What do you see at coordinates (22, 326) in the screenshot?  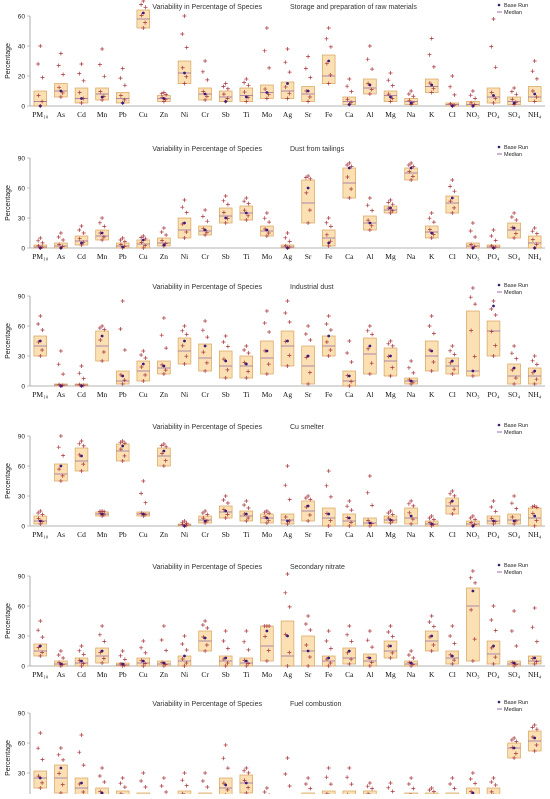 I see `y-tick-label: 60` at bounding box center [22, 326].